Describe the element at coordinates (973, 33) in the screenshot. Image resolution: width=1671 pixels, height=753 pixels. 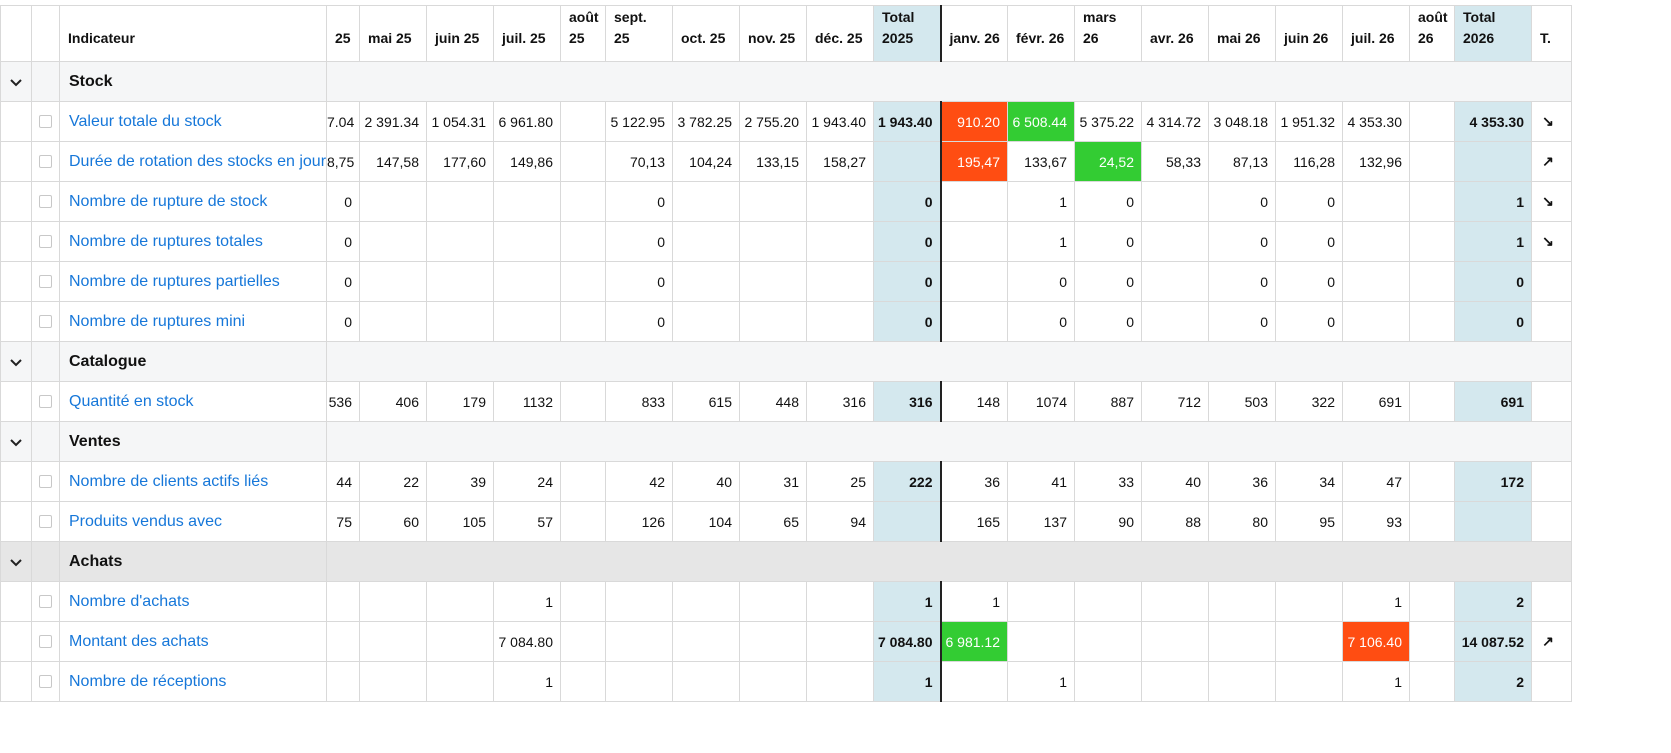
I see `column-header-month: janv. 26` at that location.